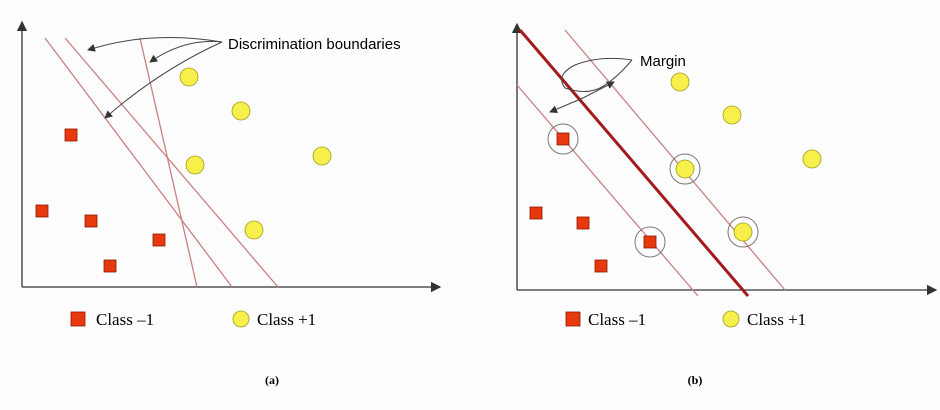 The image size is (940, 410). Describe the element at coordinates (597, 74) in the screenshot. I see `margin-brace` at that location.